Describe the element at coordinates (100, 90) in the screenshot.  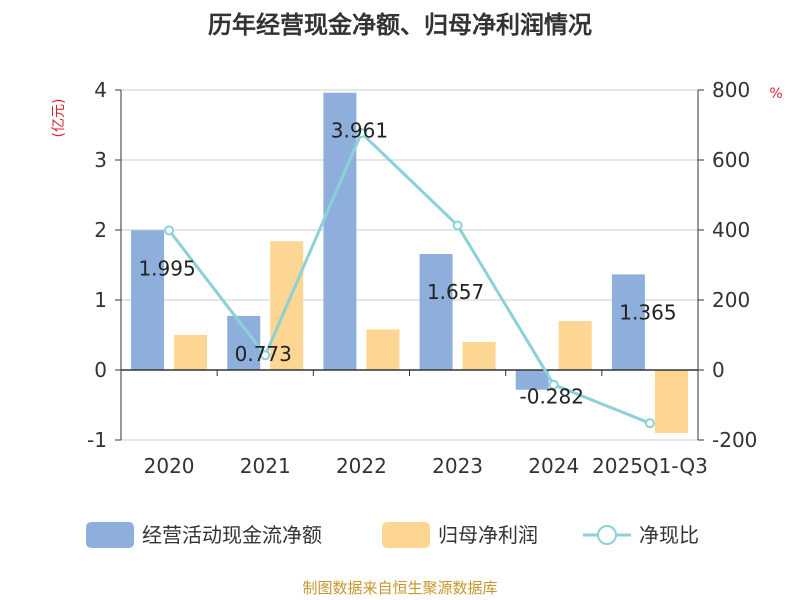
I see `left-tick-label: 4` at that location.